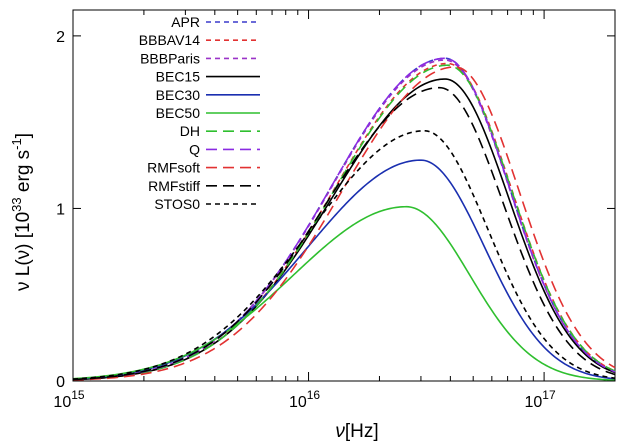 This screenshot has width=623, height=442. I want to click on y-tick-label: 1, so click(60, 209).